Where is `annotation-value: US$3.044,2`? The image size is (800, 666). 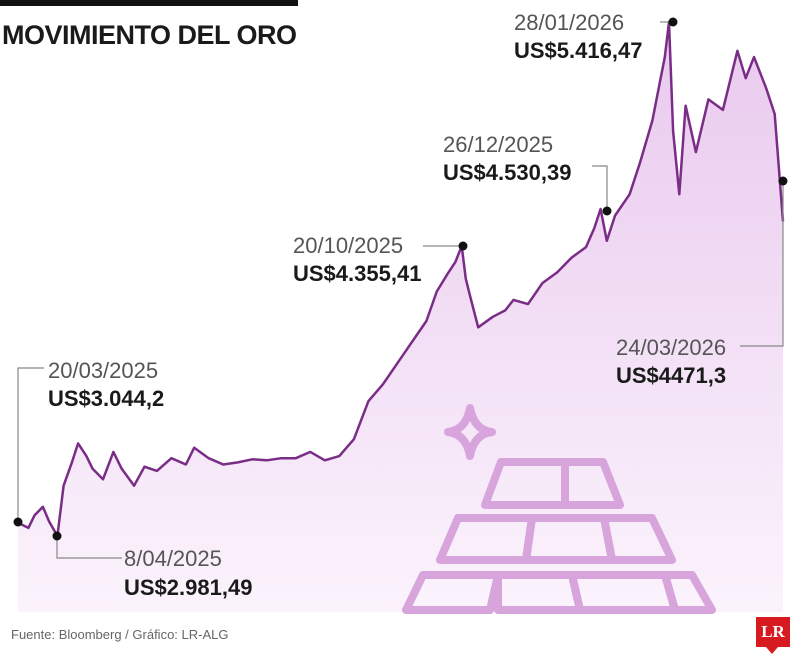 annotation-value: US$3.044,2 is located at coordinates (106, 398).